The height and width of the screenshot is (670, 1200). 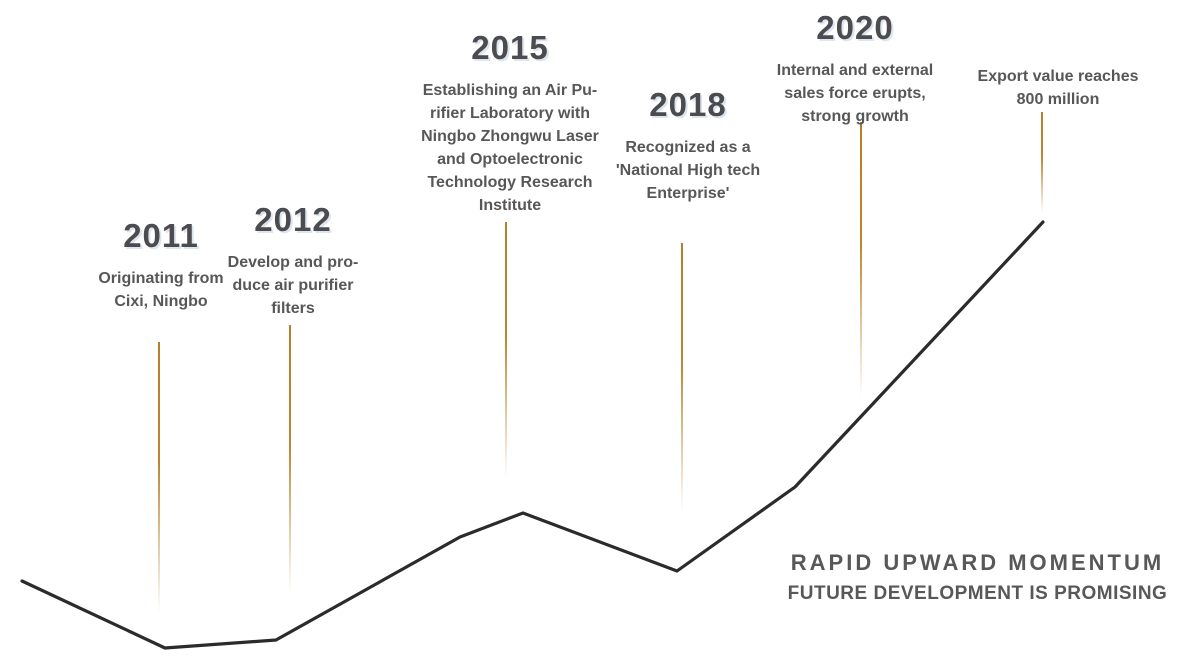 What do you see at coordinates (506, 350) in the screenshot?
I see `timeline-tick-2015` at bounding box center [506, 350].